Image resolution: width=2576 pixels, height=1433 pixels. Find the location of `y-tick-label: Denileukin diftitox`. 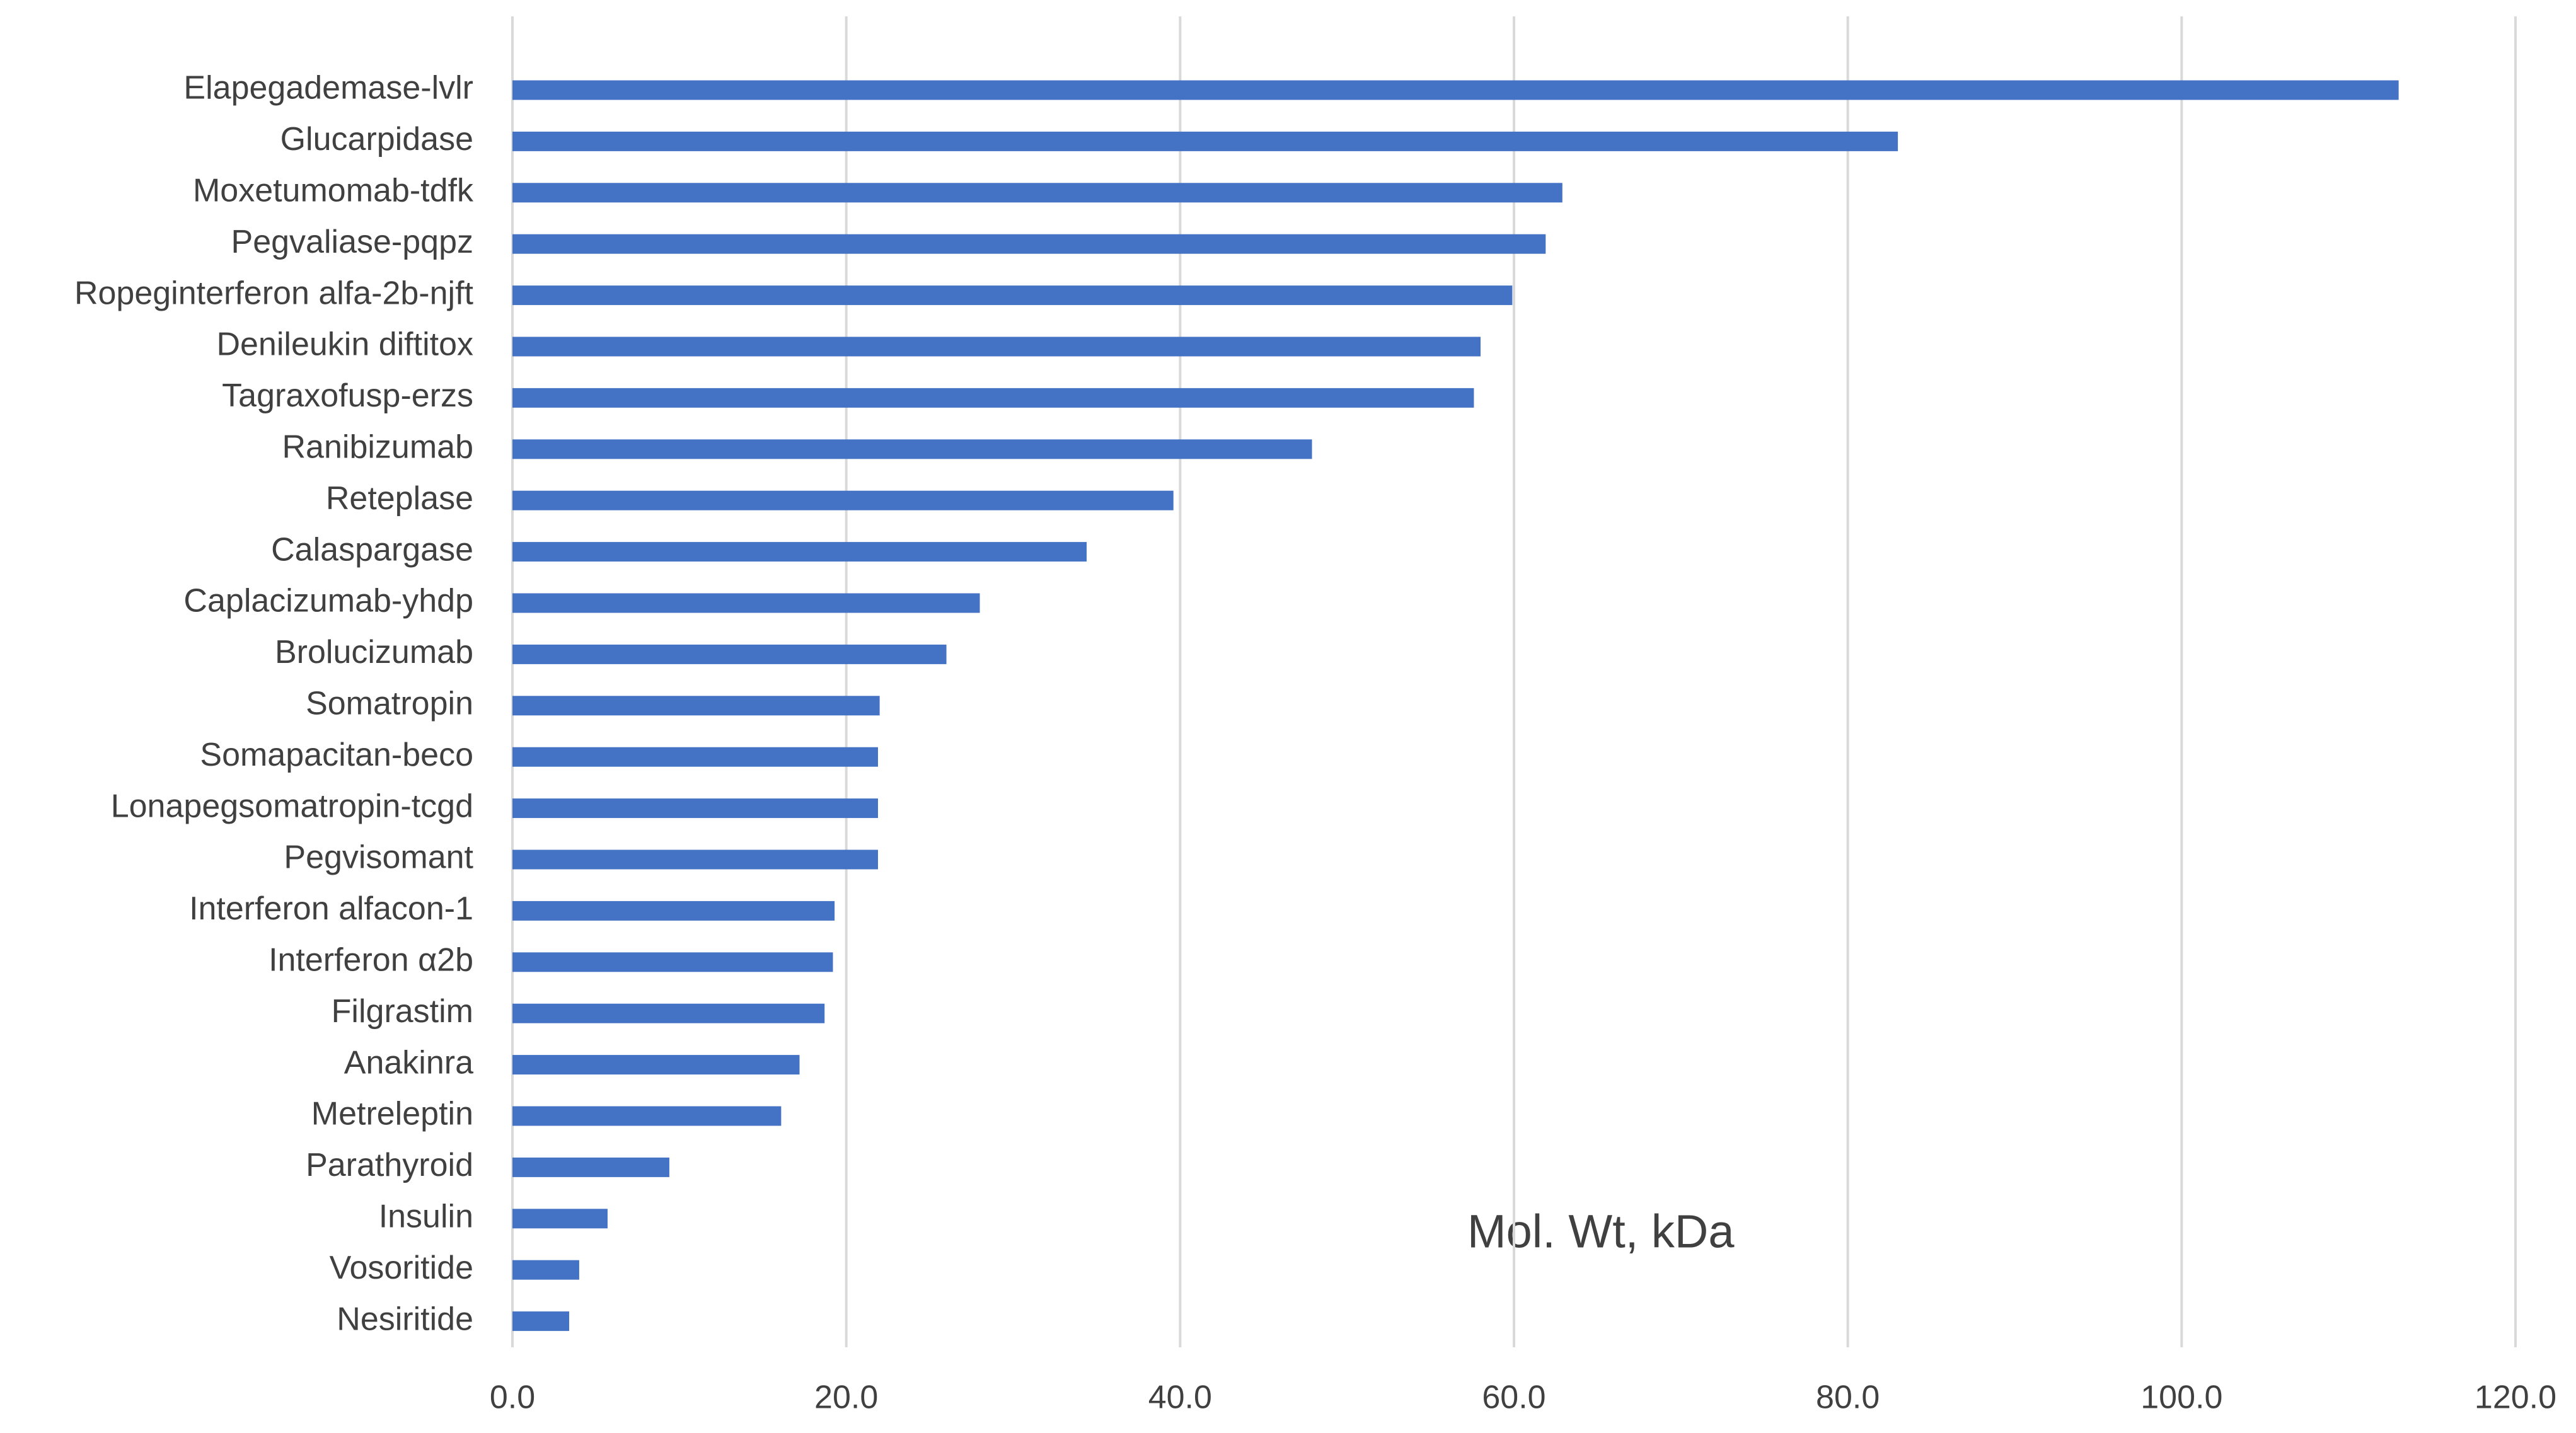

y-tick-label: Denileukin diftitox is located at coordinates (345, 344).